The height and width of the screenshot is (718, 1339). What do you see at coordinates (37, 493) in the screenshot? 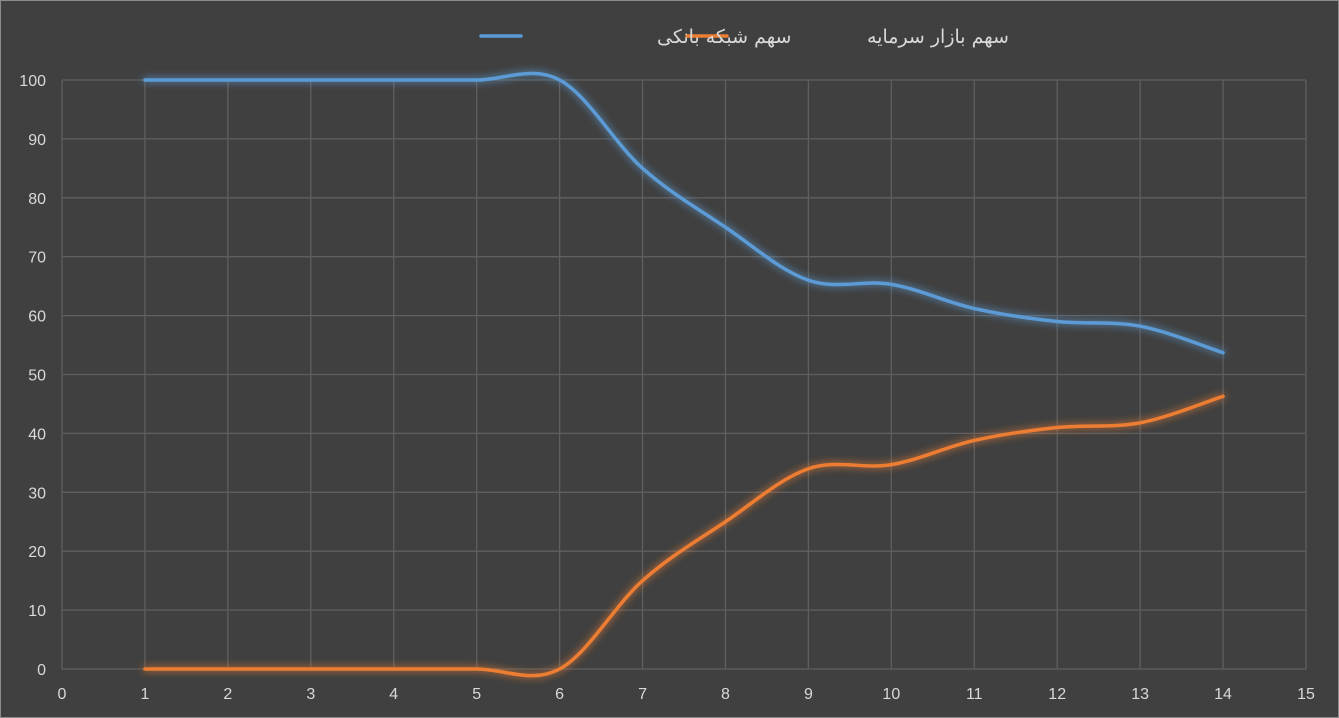
I see `y-tick-label: 30` at bounding box center [37, 493].